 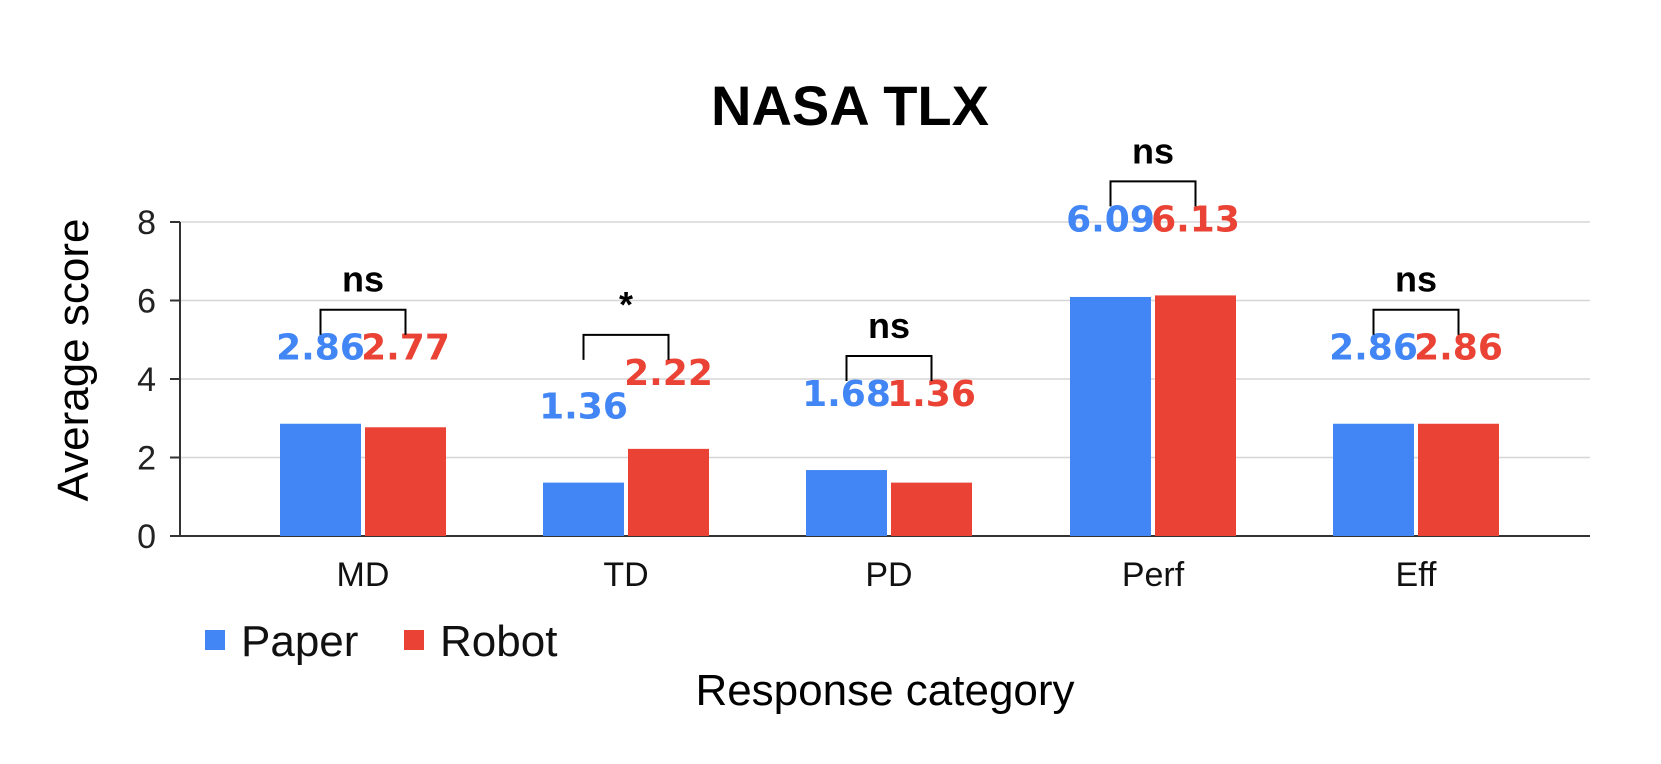 What do you see at coordinates (889, 325) in the screenshot?
I see `significance-label-pd: ns` at bounding box center [889, 325].